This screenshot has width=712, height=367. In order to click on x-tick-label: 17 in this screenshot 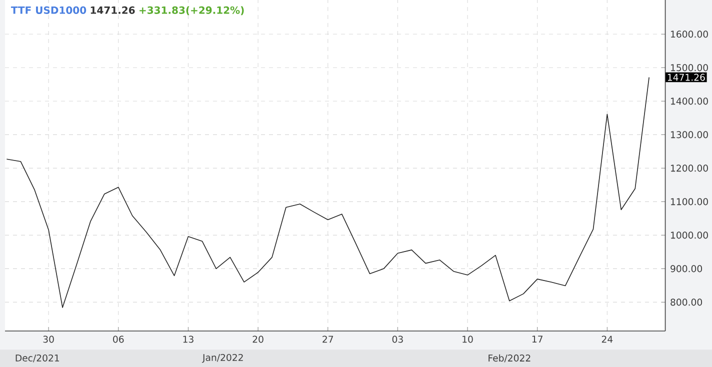, I will do `click(537, 339)`.